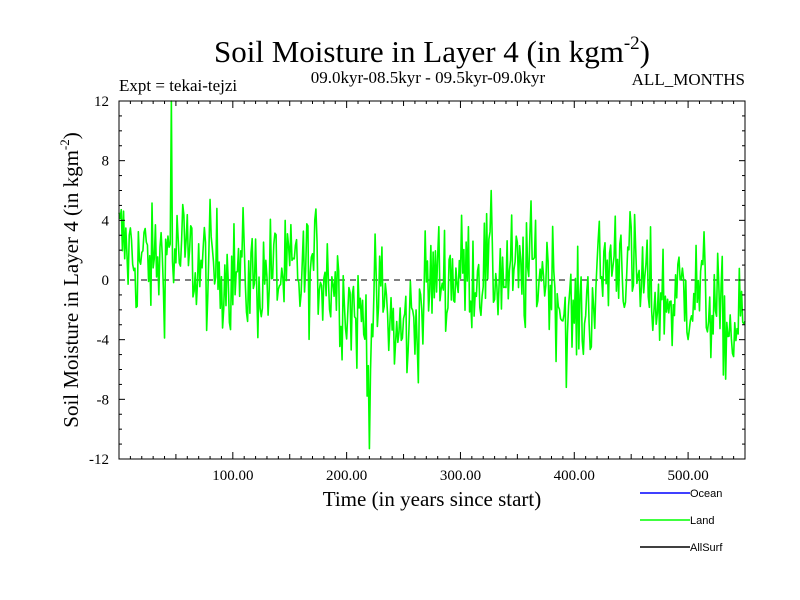  I want to click on y-tick-label: -8, so click(103, 400).